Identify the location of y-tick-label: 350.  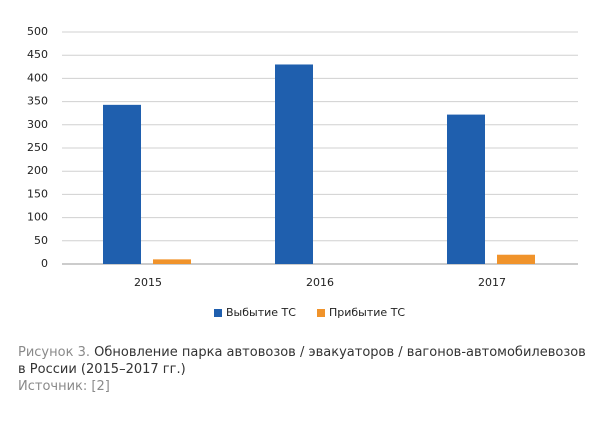
(37, 101).